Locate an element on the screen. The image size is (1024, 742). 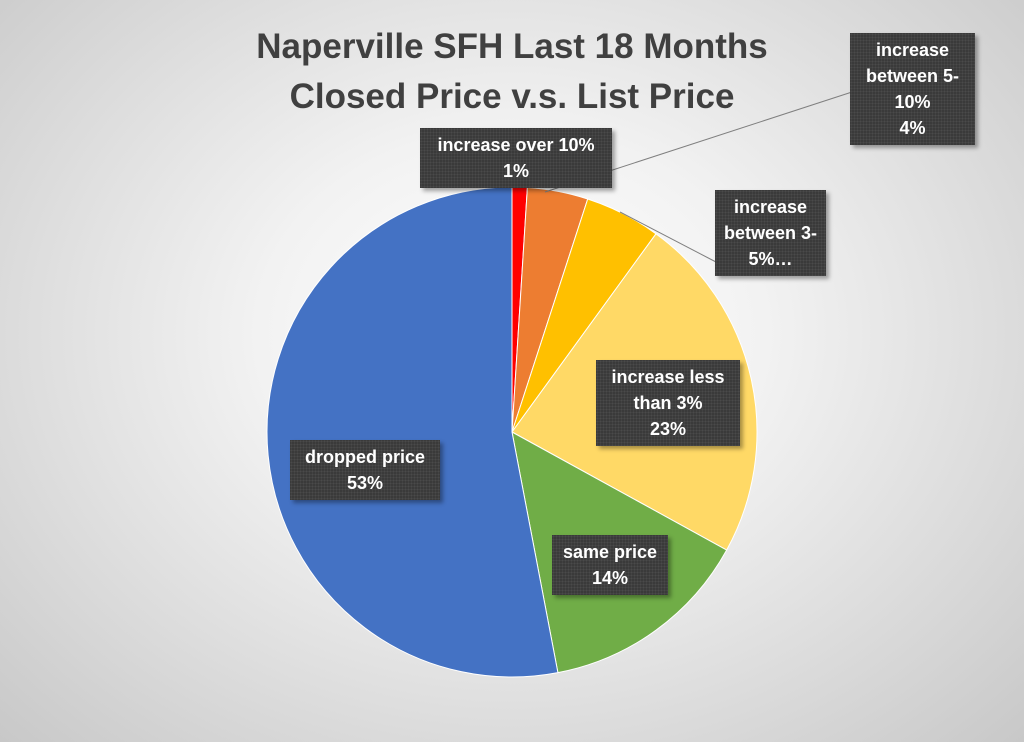
leader-line is located at coordinates (668, 237).